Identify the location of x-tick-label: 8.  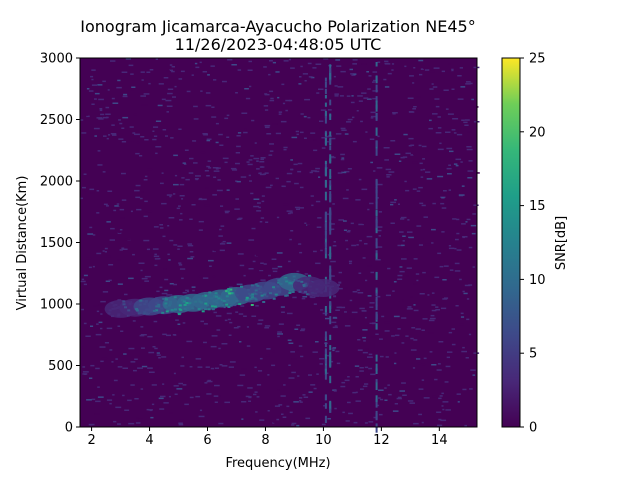
(265, 440).